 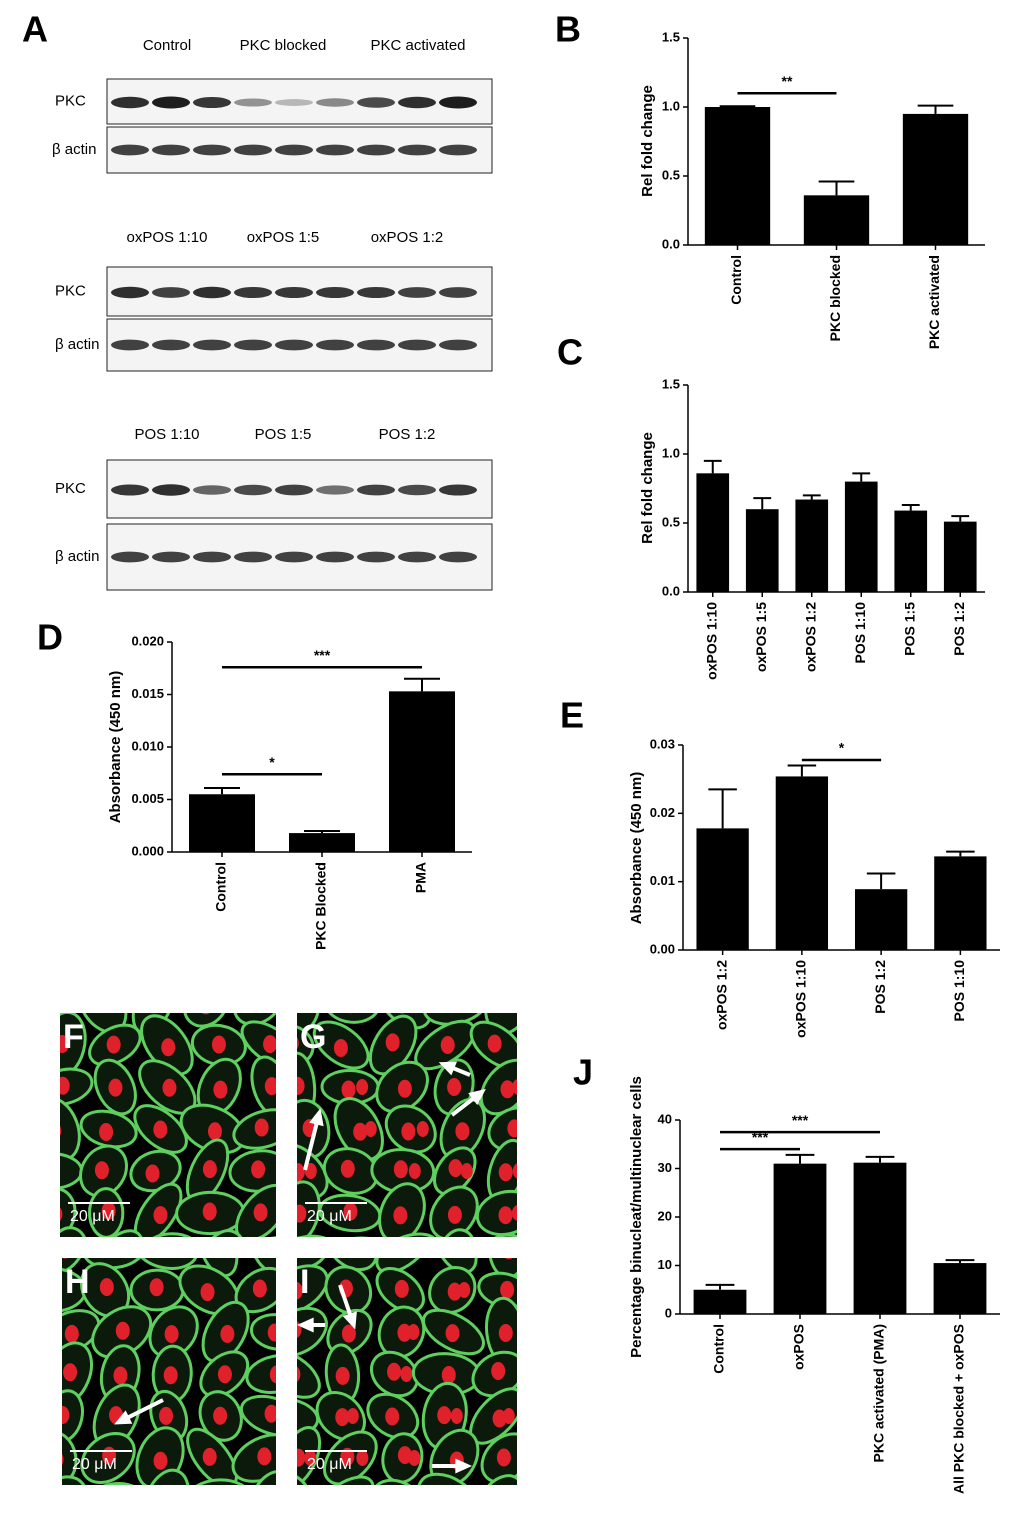 What do you see at coordinates (647, 141) in the screenshot?
I see `y-axis-title: Rel fold change` at bounding box center [647, 141].